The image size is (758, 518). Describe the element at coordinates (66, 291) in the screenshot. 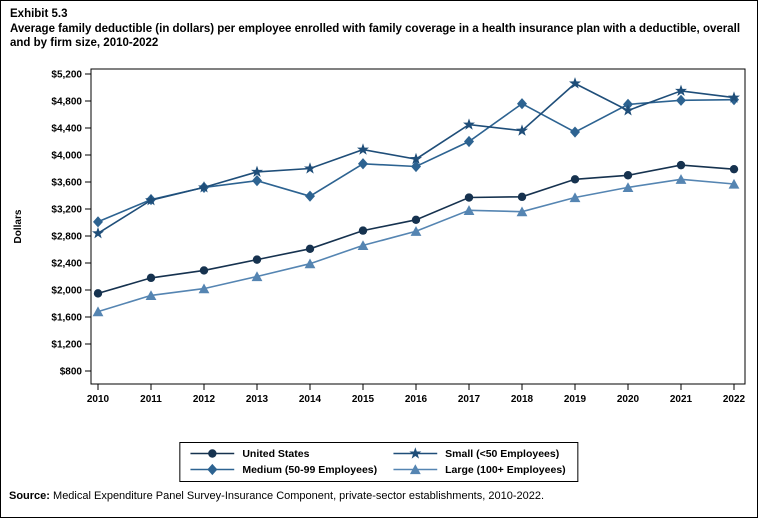

I see `y-tick-label: $2,000` at that location.